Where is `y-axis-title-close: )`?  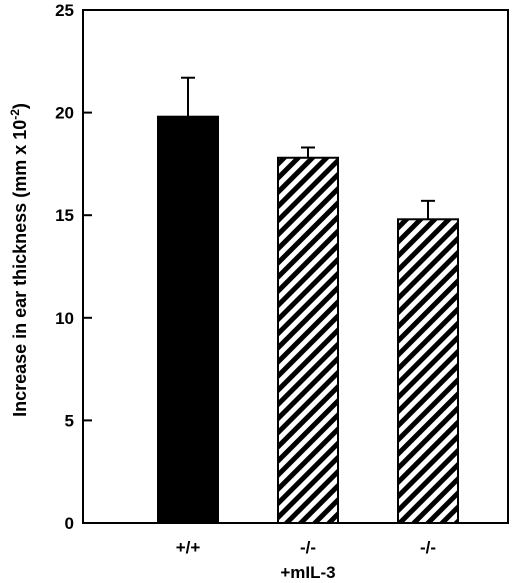 y-axis-title-close: ) is located at coordinates (20, 106).